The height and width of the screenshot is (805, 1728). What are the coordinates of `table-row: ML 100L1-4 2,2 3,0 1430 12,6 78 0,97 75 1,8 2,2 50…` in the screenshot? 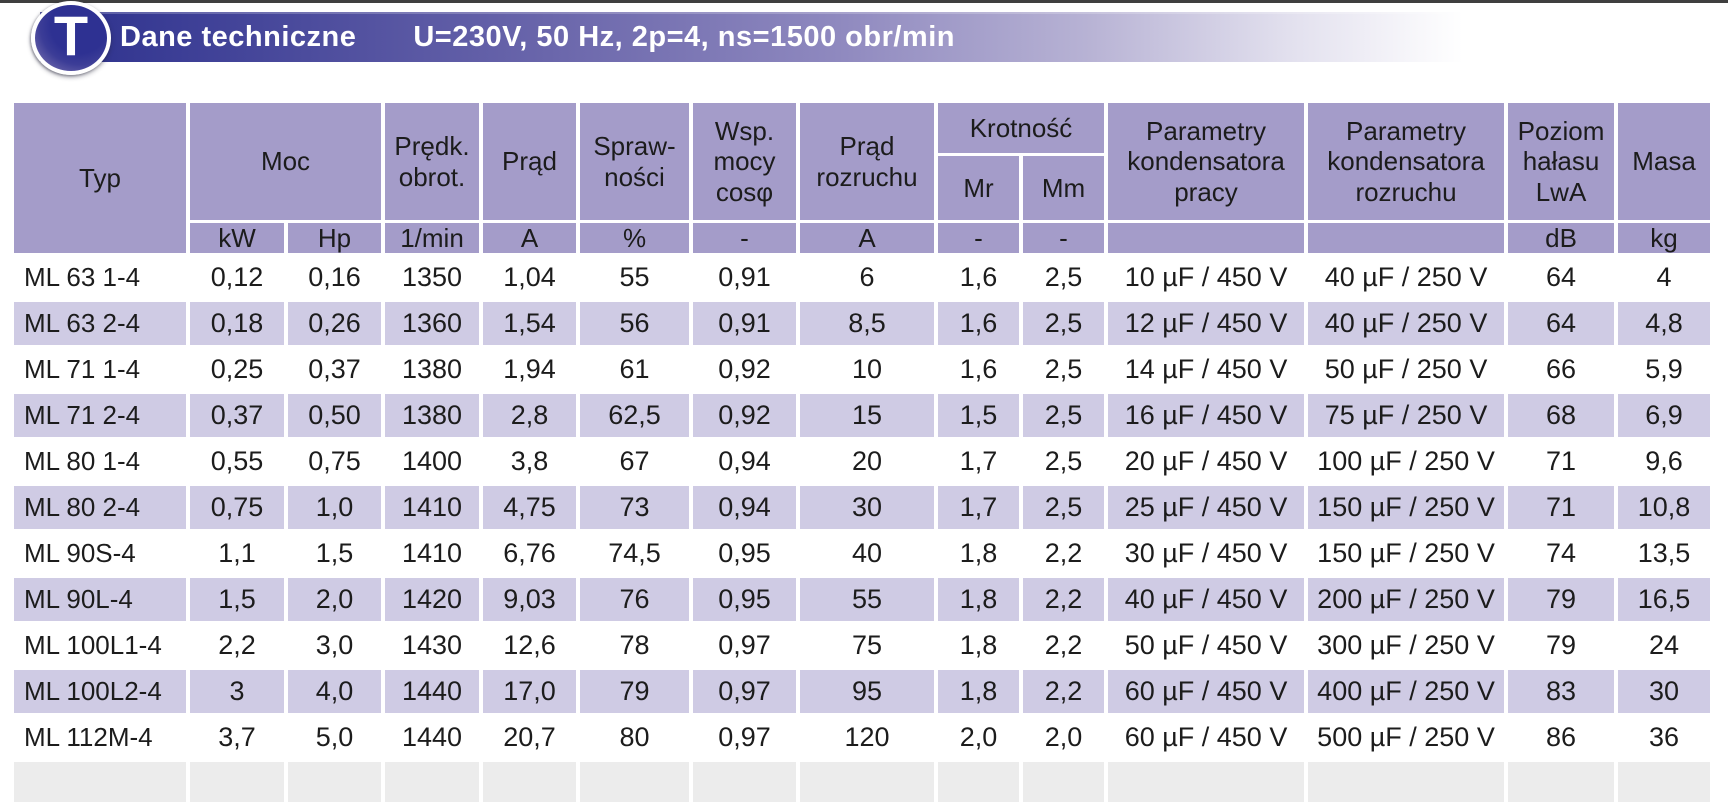 It's located at (862, 646).